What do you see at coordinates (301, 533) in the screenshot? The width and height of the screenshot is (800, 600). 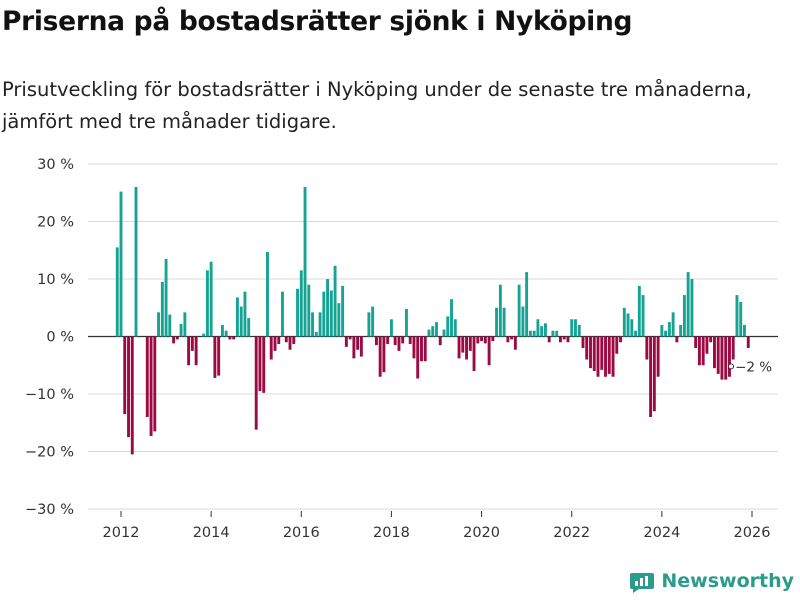 I see `x-tick-label: 2016` at bounding box center [301, 533].